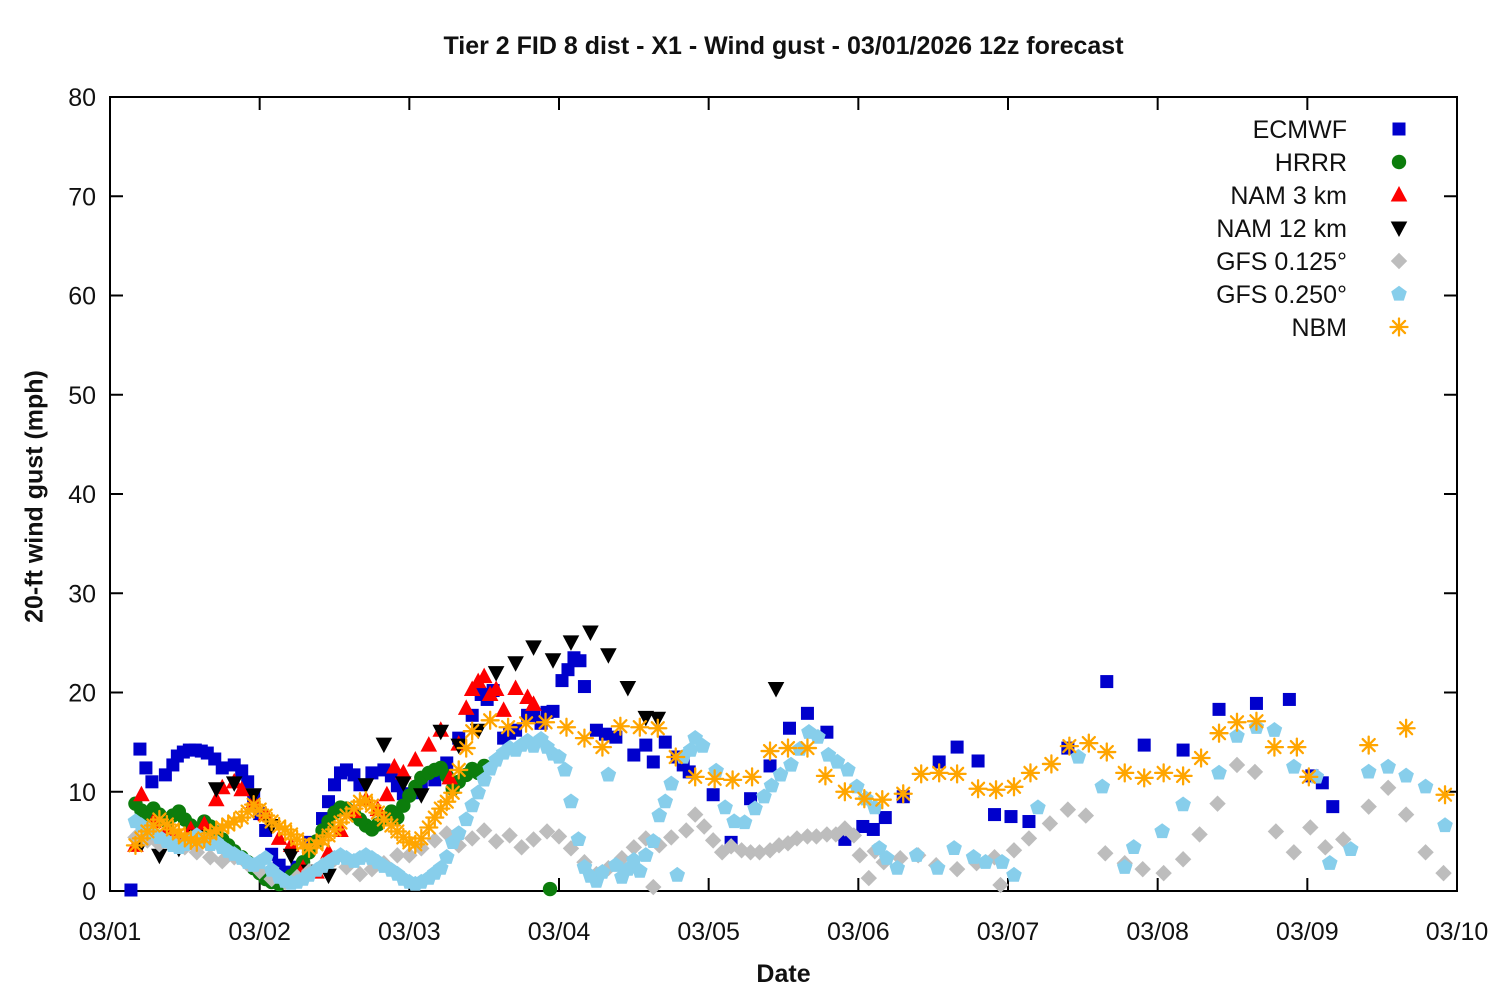  I want to click on x-tick-label: 03/06, so click(858, 932).